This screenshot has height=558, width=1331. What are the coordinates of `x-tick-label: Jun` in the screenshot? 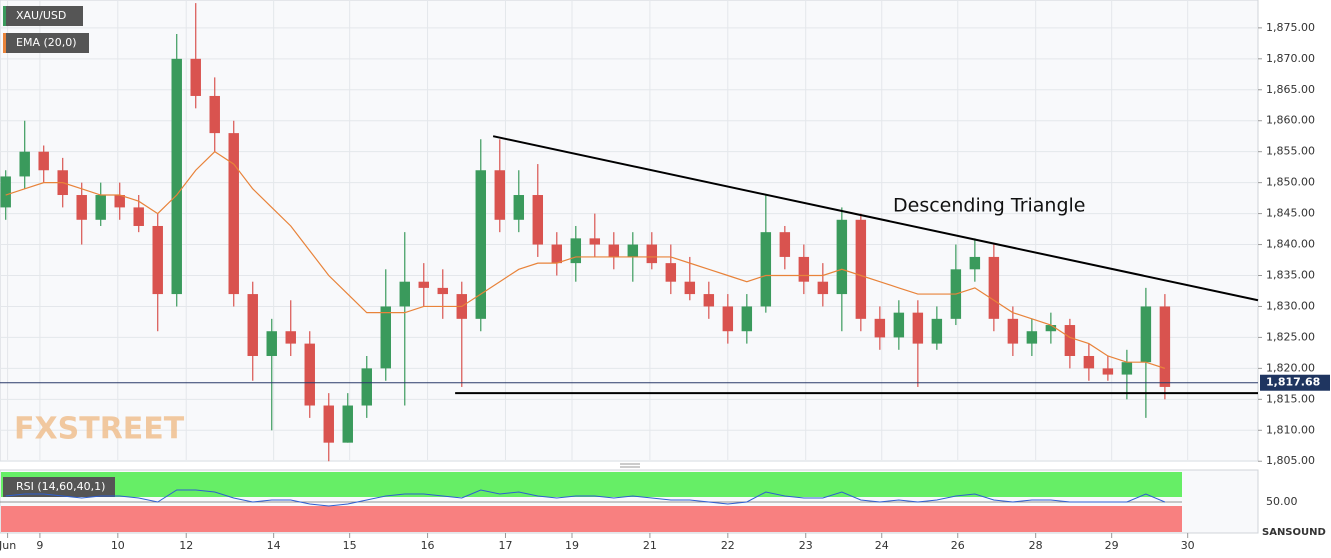 It's located at (8, 545).